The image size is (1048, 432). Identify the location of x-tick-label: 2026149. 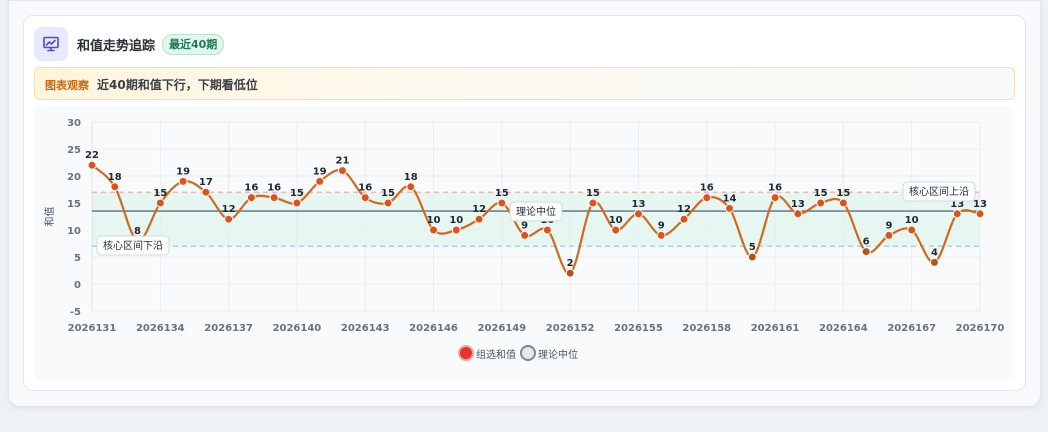
(501, 328).